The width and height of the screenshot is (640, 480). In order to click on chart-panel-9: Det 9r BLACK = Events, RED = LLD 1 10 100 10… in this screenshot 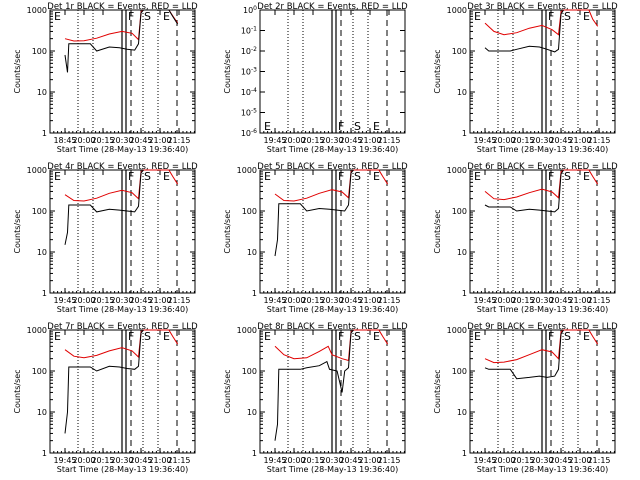, I will do `click(525, 398)`.